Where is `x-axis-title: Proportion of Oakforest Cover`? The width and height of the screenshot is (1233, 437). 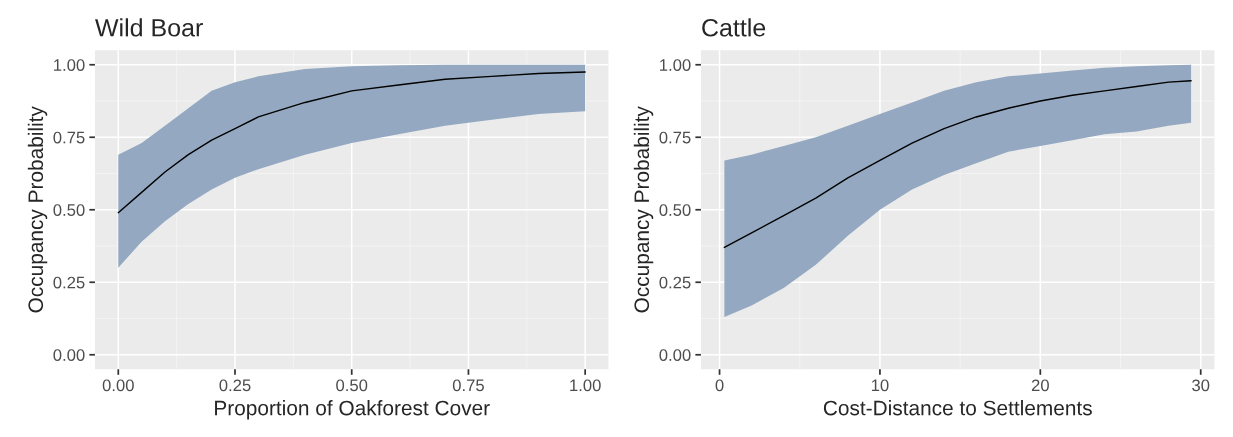 x-axis-title: Proportion of Oakforest Cover is located at coordinates (352, 410).